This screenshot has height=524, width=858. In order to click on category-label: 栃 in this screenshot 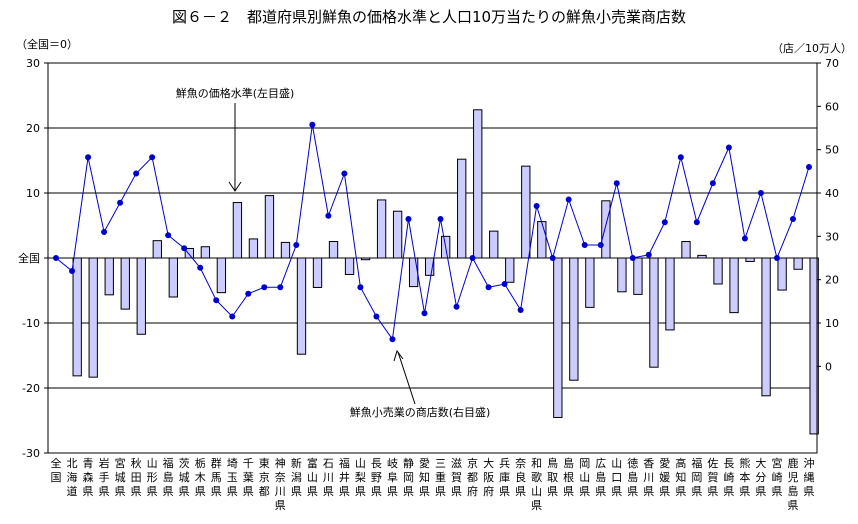, I will do `click(200, 463)`.